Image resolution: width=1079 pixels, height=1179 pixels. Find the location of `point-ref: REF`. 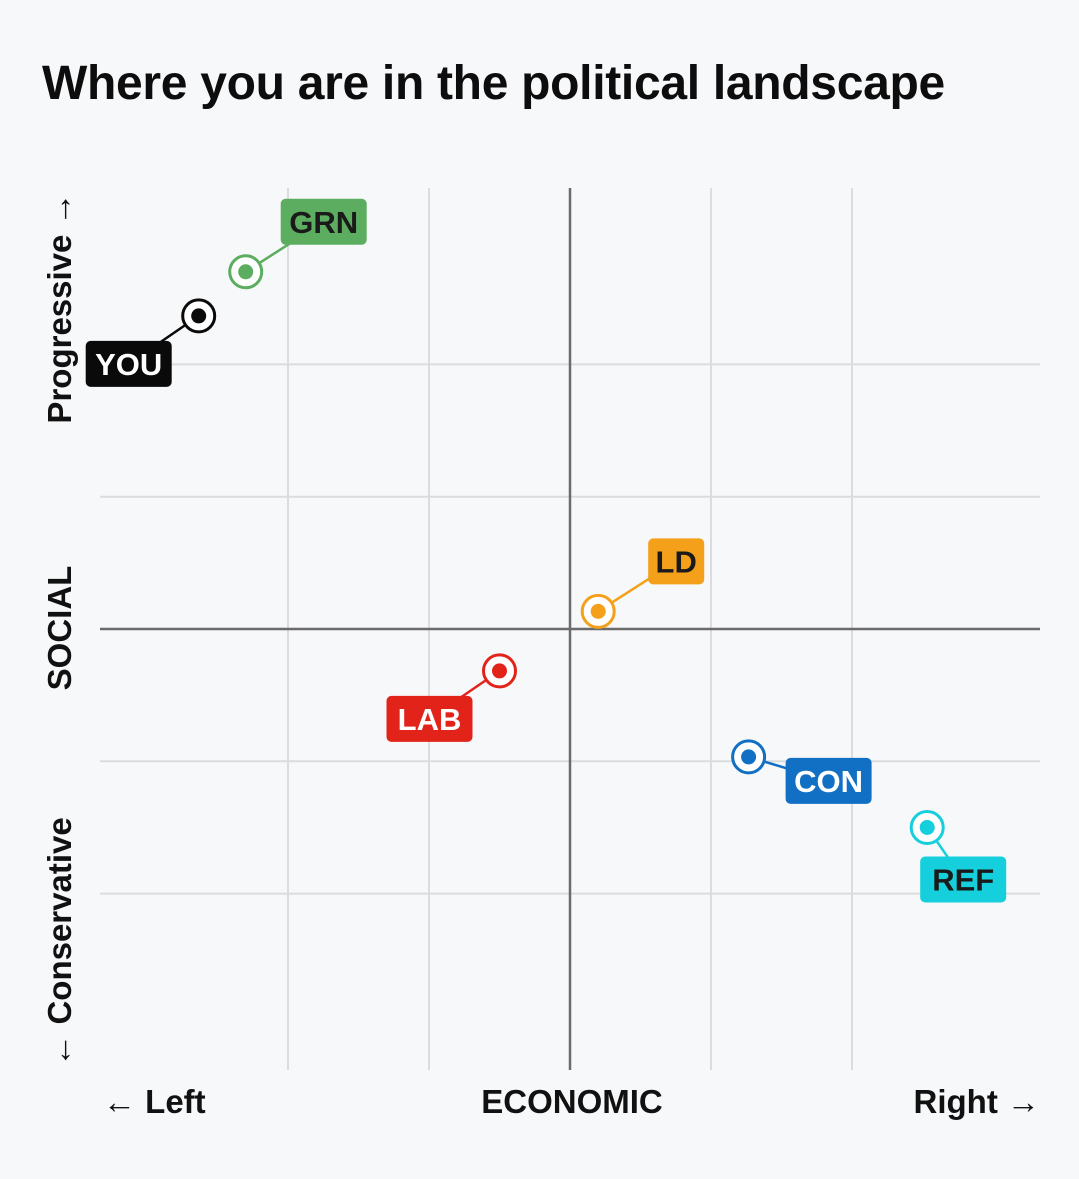

point-ref: REF is located at coordinates (958, 856).